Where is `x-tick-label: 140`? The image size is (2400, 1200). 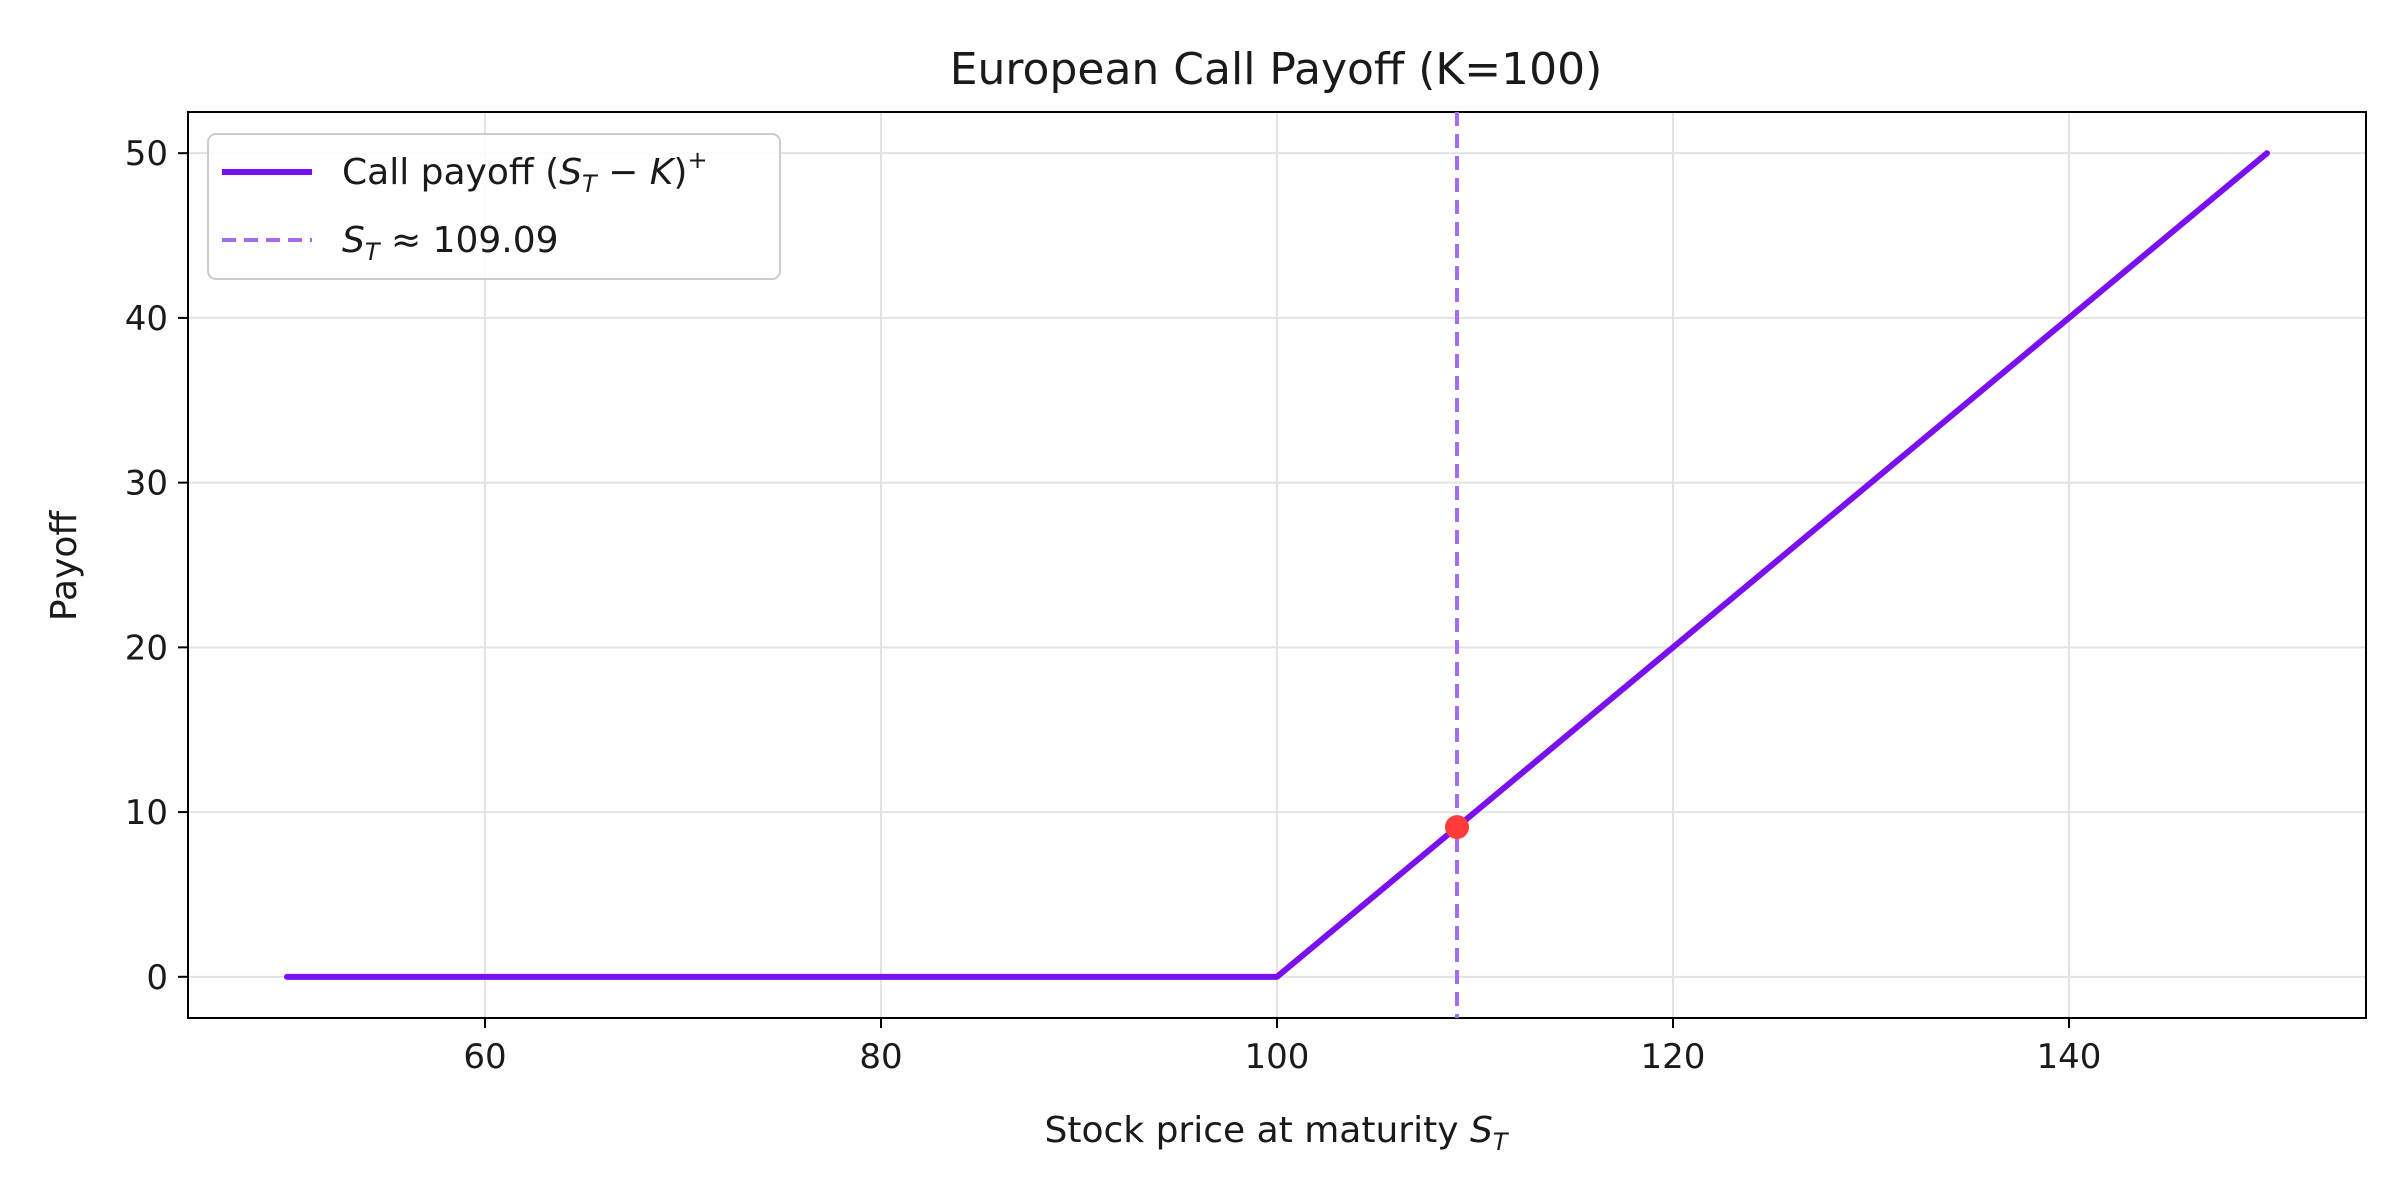 x-tick-label: 140 is located at coordinates (2069, 1057).